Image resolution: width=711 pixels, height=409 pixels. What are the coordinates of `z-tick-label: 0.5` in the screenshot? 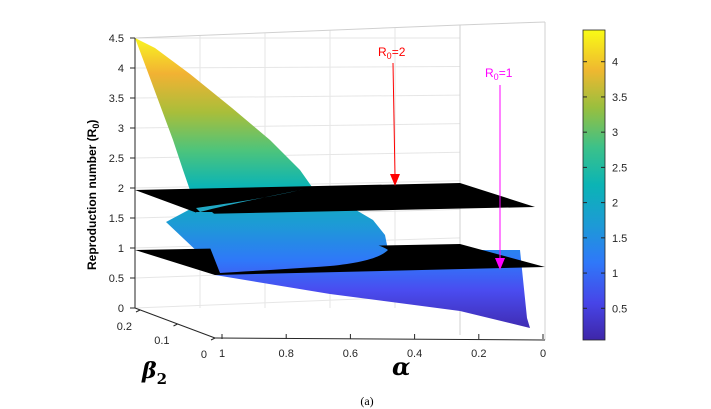 It's located at (116, 279).